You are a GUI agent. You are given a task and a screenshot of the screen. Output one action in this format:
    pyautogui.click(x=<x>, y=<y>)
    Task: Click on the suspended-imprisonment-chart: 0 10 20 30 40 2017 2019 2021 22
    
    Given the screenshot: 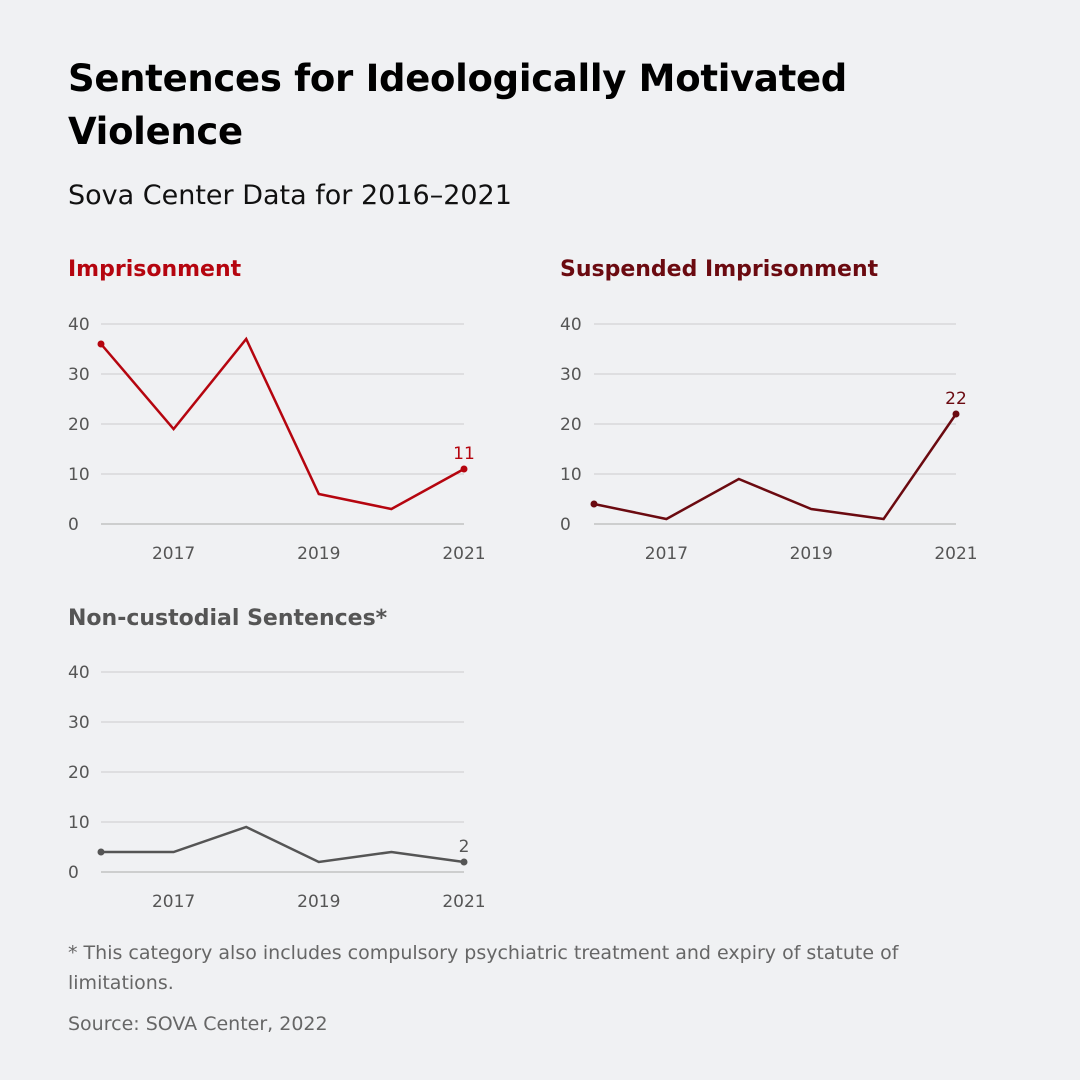 What is the action you would take?
    pyautogui.click(x=769, y=439)
    